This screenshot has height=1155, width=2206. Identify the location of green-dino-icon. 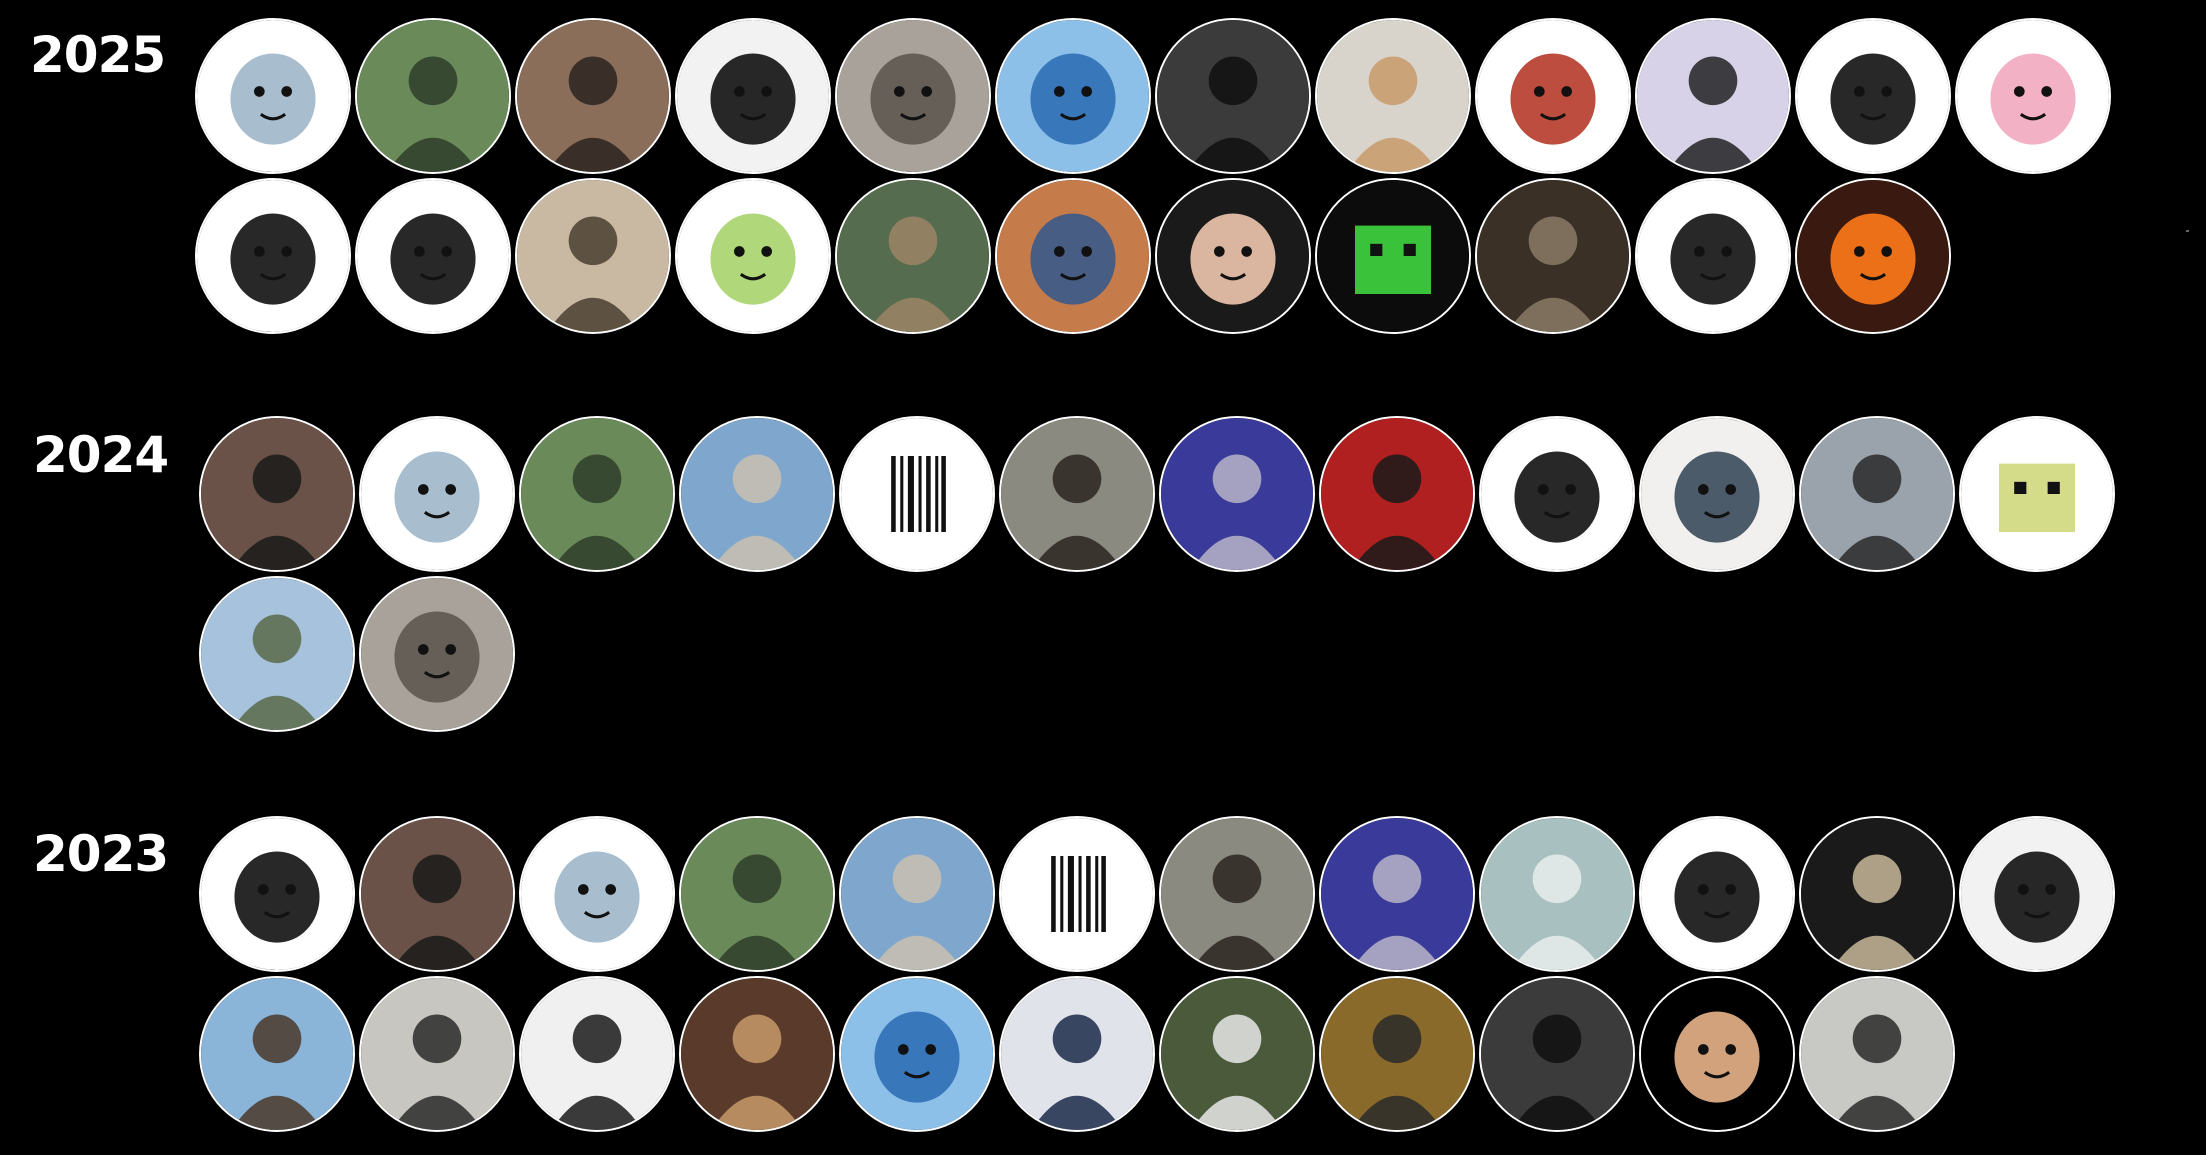
(753, 256).